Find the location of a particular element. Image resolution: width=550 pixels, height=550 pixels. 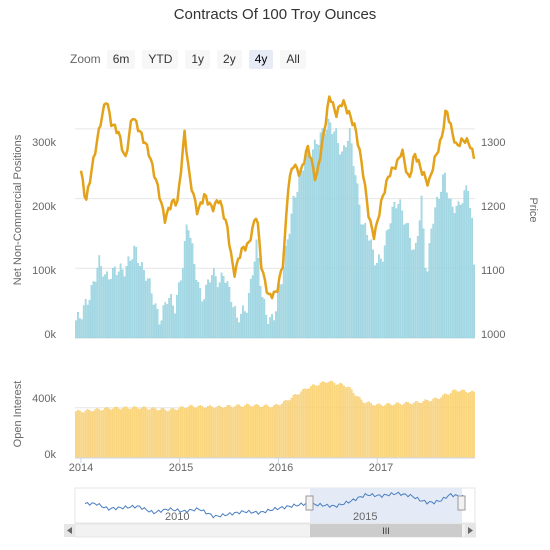

navigator-right-handle is located at coordinates (461, 503).